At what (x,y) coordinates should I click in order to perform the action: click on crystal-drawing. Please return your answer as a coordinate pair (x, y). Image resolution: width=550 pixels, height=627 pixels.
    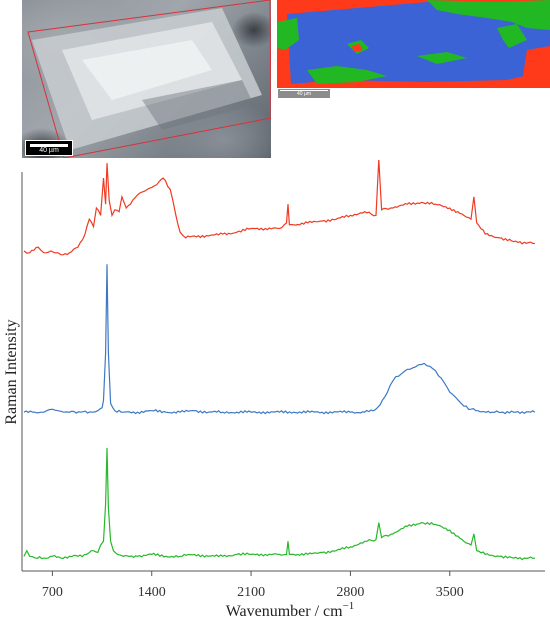
    Looking at the image, I should click on (149, 79).